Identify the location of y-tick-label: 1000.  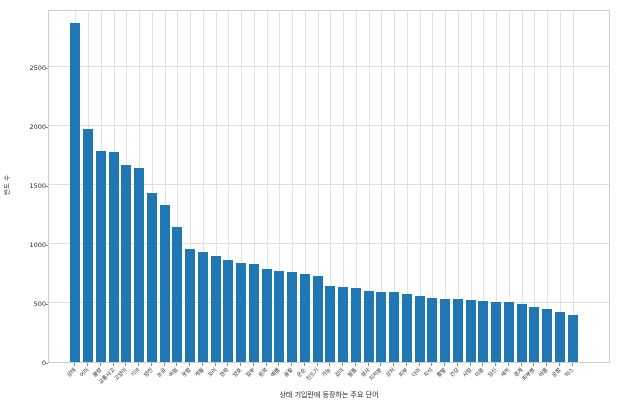
(37, 244).